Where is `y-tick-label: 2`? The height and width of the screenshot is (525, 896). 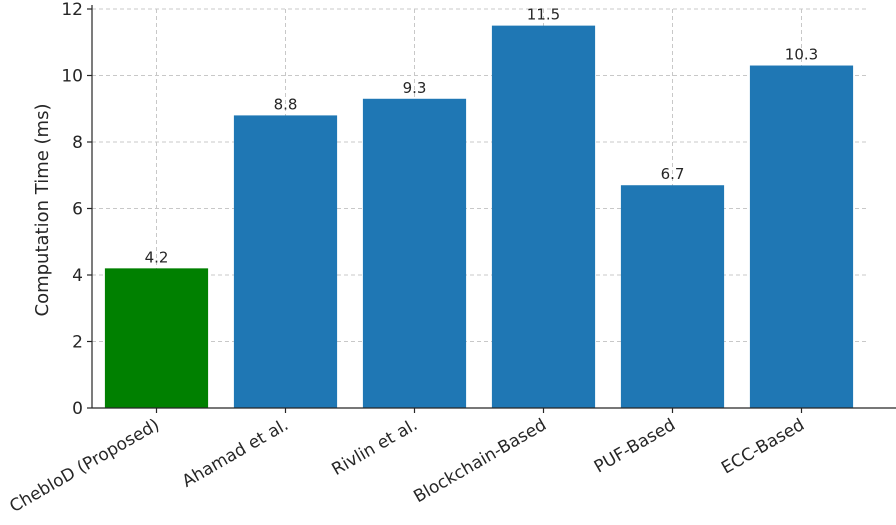
y-tick-label: 2 is located at coordinates (77, 343).